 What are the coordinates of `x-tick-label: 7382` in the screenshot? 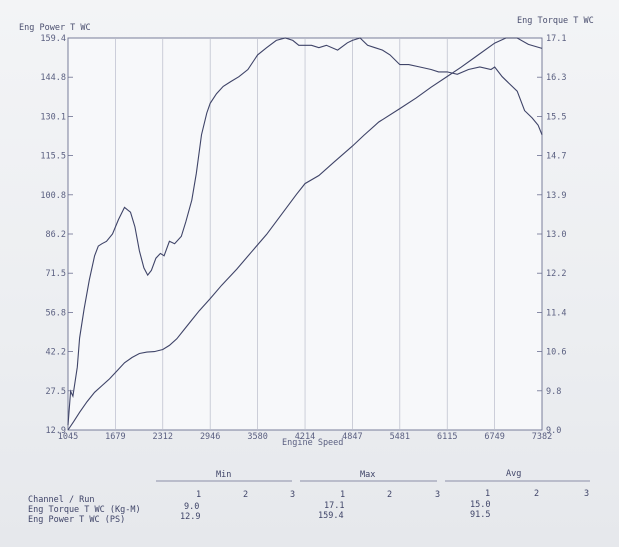 It's located at (542, 437).